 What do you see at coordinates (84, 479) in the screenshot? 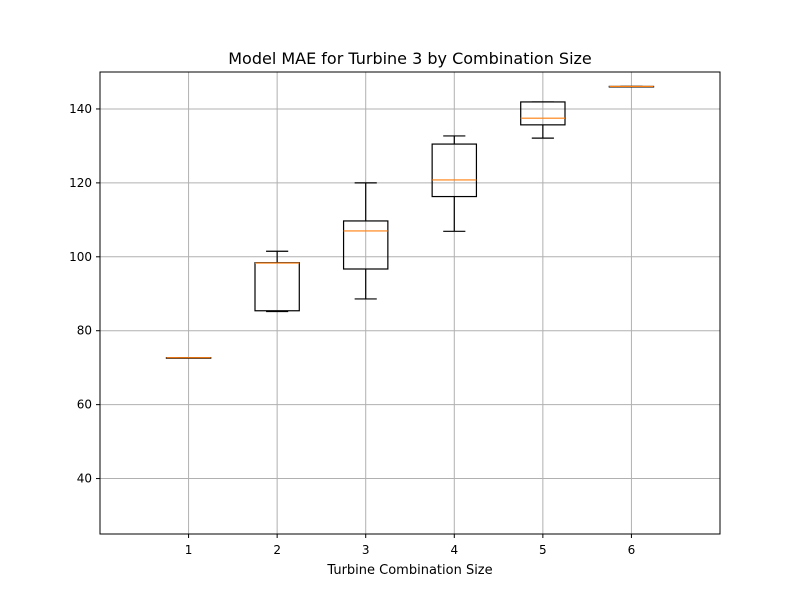
I see `y-tick-label: 40` at bounding box center [84, 479].